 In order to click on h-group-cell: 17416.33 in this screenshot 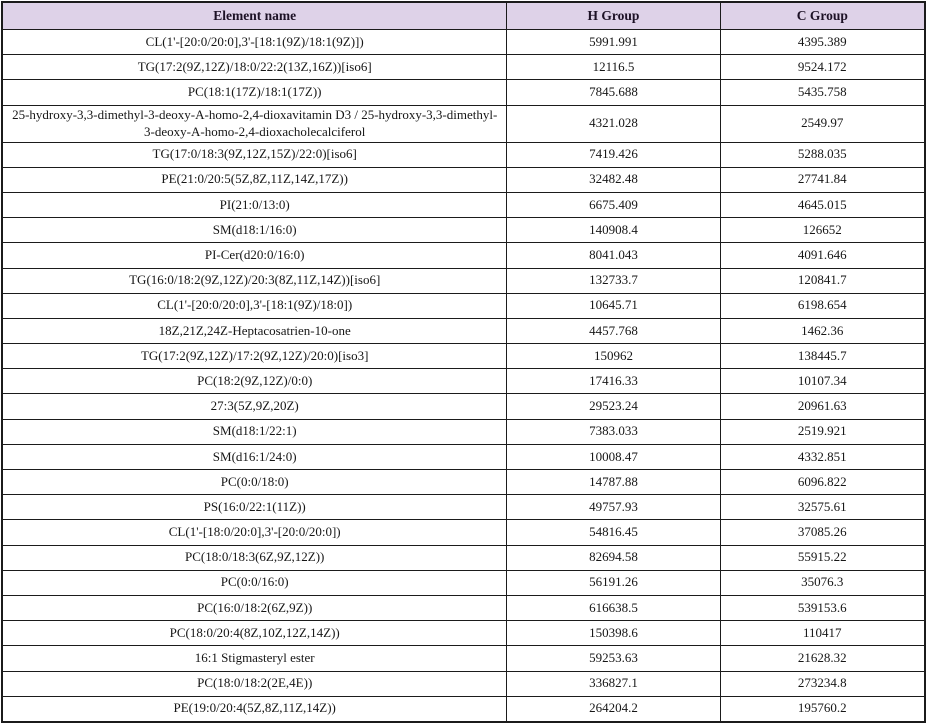, I will do `click(613, 381)`.